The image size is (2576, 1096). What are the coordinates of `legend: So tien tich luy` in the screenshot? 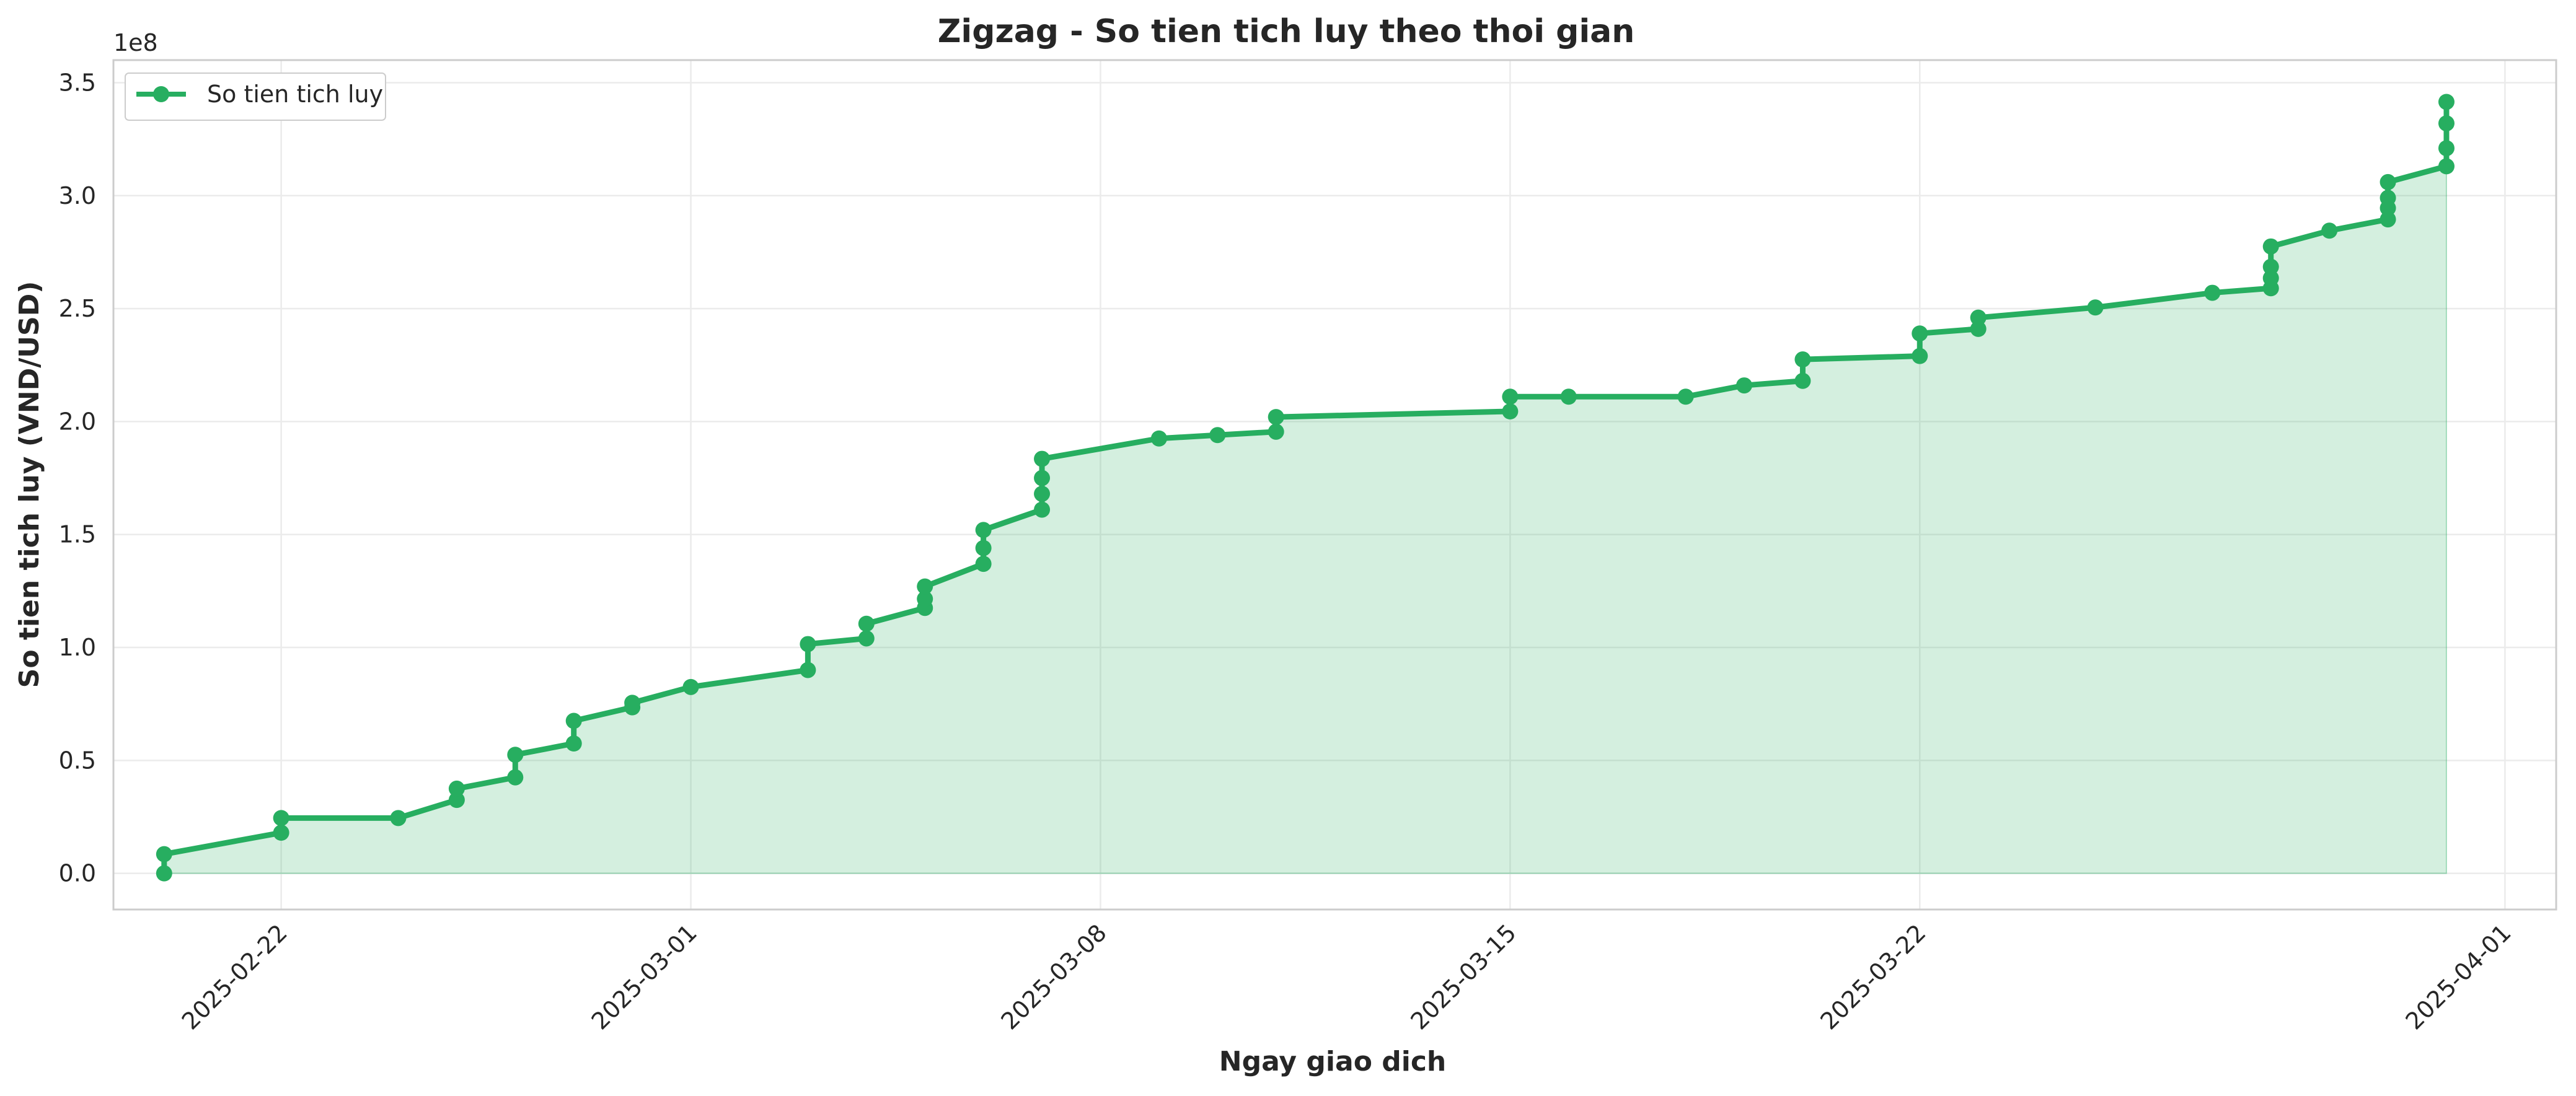 It's located at (255, 96).